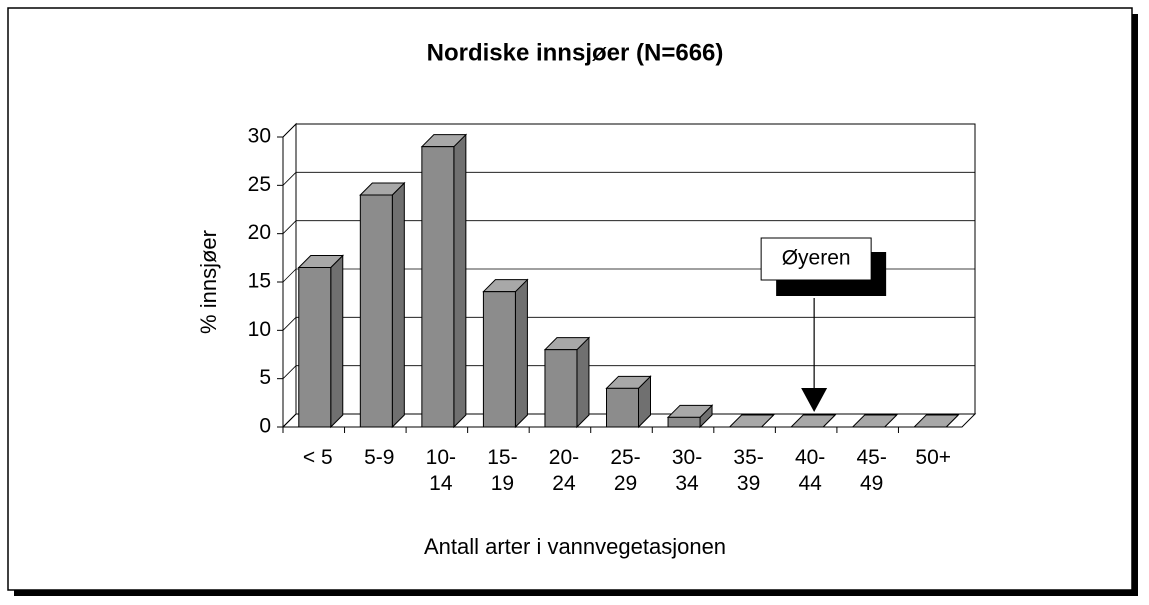  What do you see at coordinates (575, 52) in the screenshot?
I see `chart-title: Nordiske innsjøer (N=666)` at bounding box center [575, 52].